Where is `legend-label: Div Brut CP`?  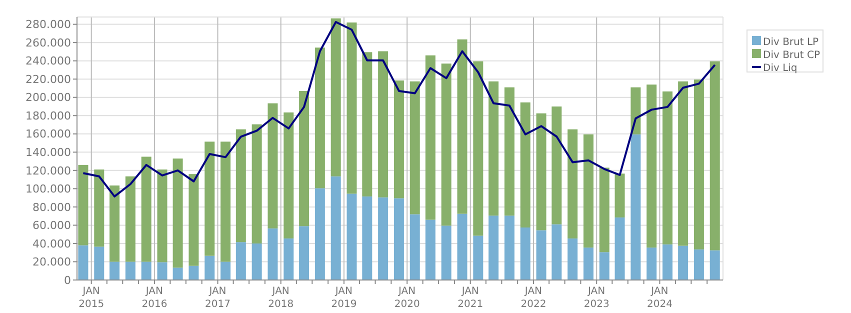 legend-label: Div Brut CP is located at coordinates (791, 55).